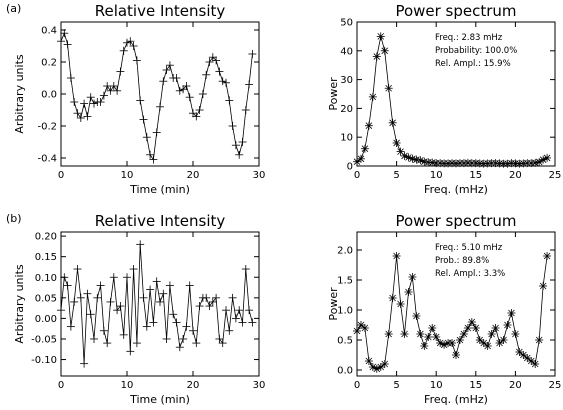 Image resolution: width=563 pixels, height=410 pixels. I want to click on y-tick-label: 0.00, so click(46, 319).